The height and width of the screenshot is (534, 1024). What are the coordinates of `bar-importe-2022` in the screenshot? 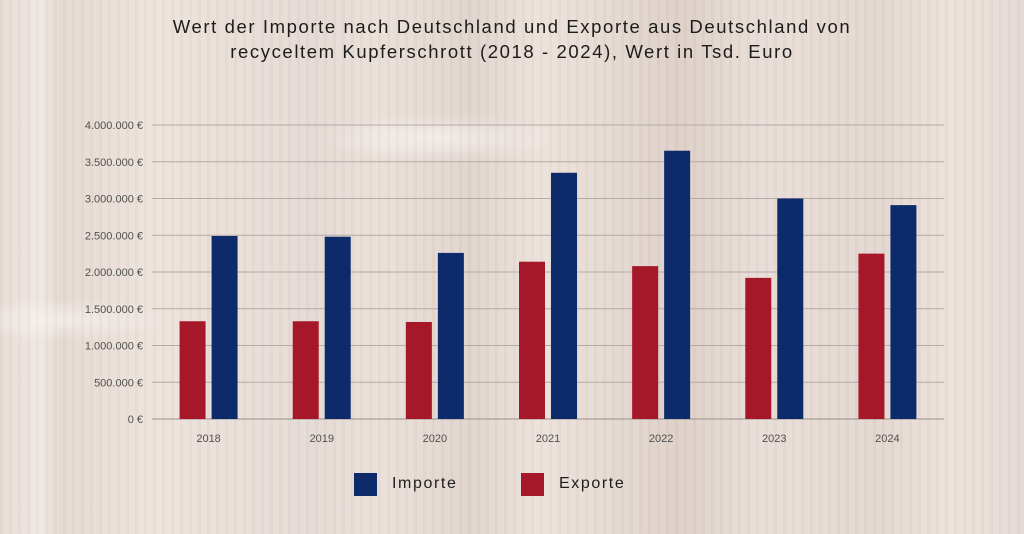 It's located at (677, 284).